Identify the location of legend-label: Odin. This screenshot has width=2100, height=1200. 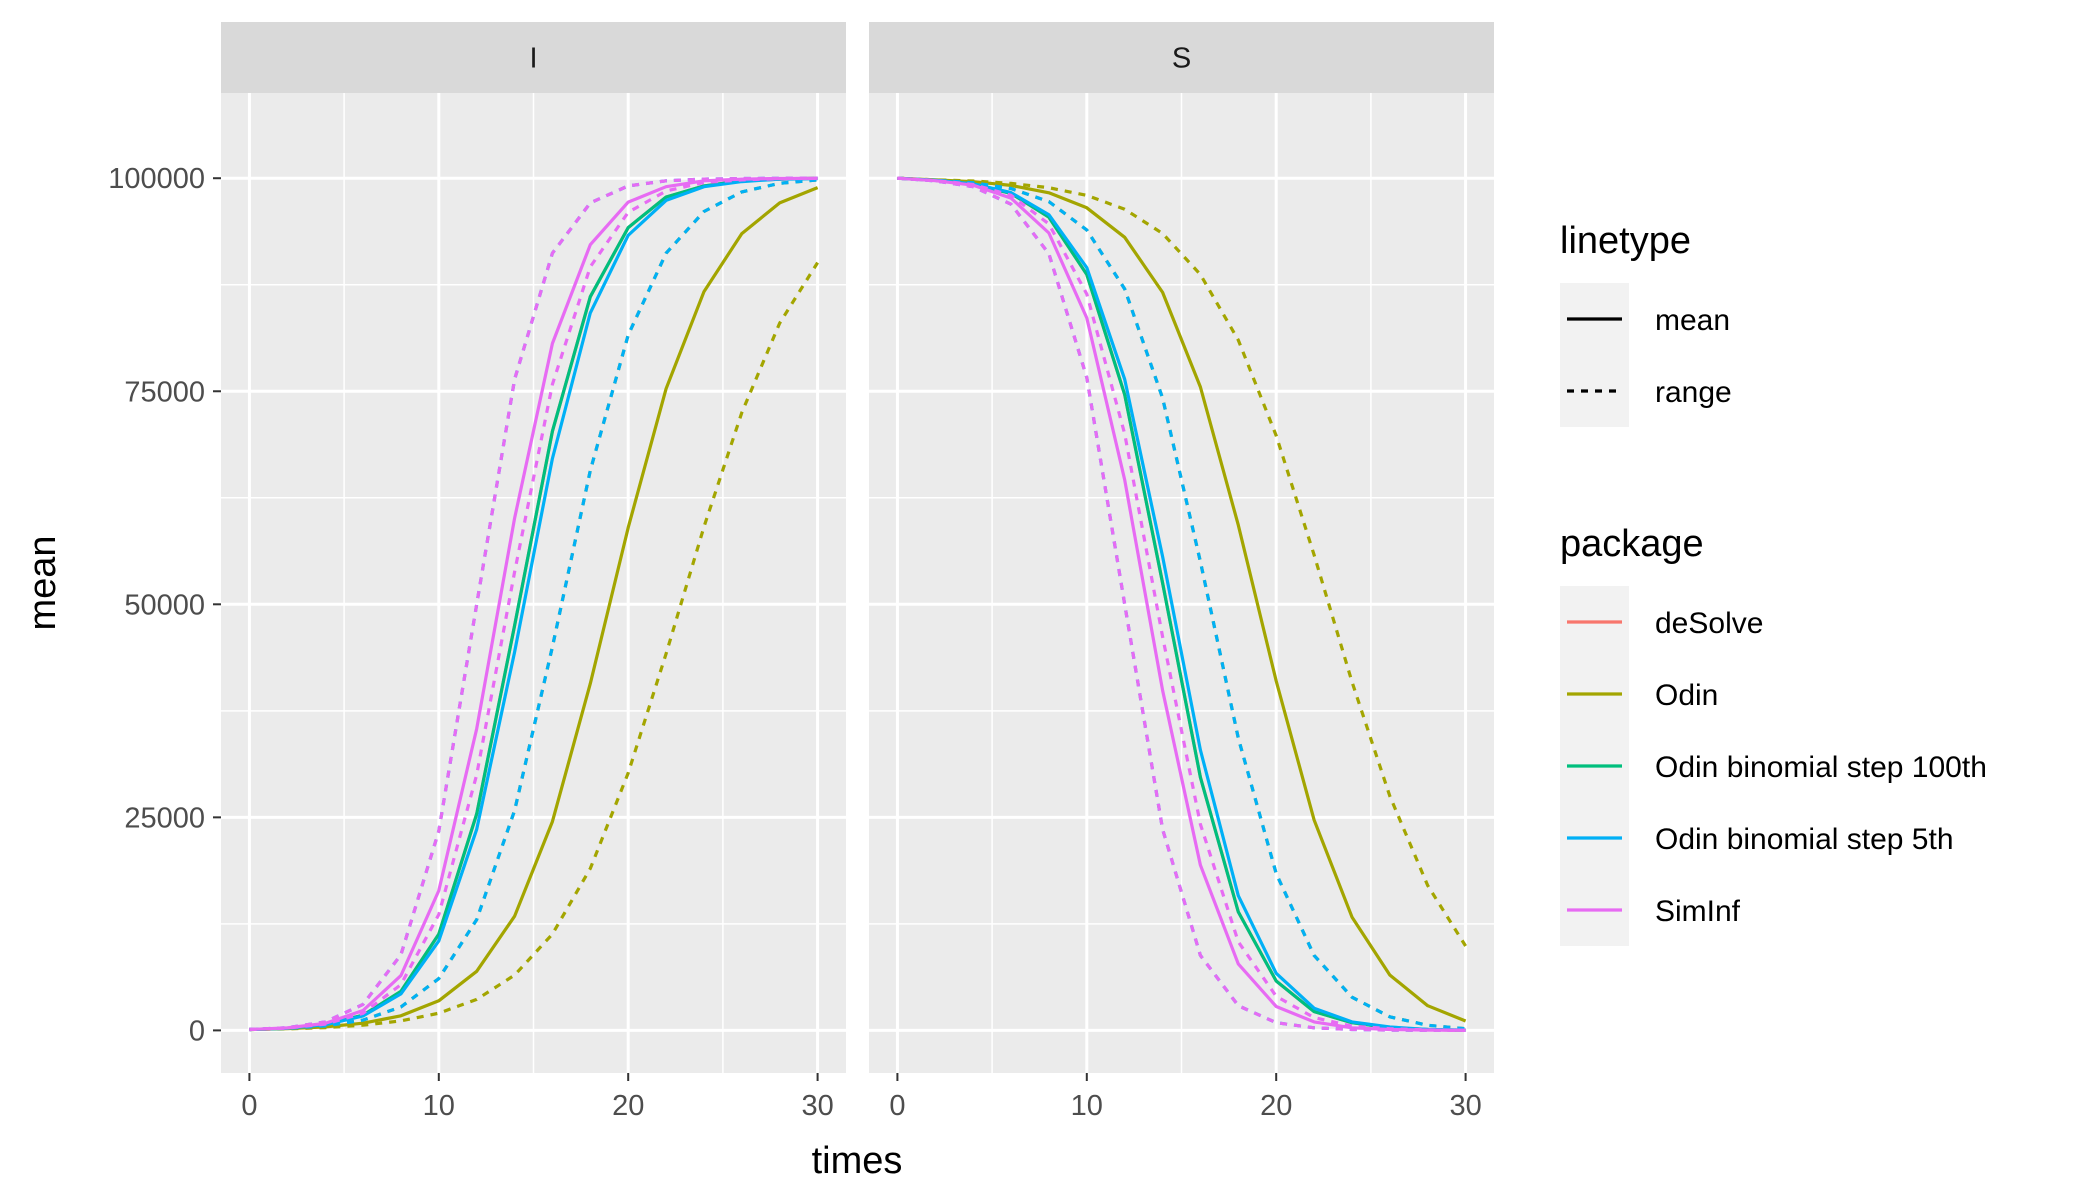
(1686, 695).